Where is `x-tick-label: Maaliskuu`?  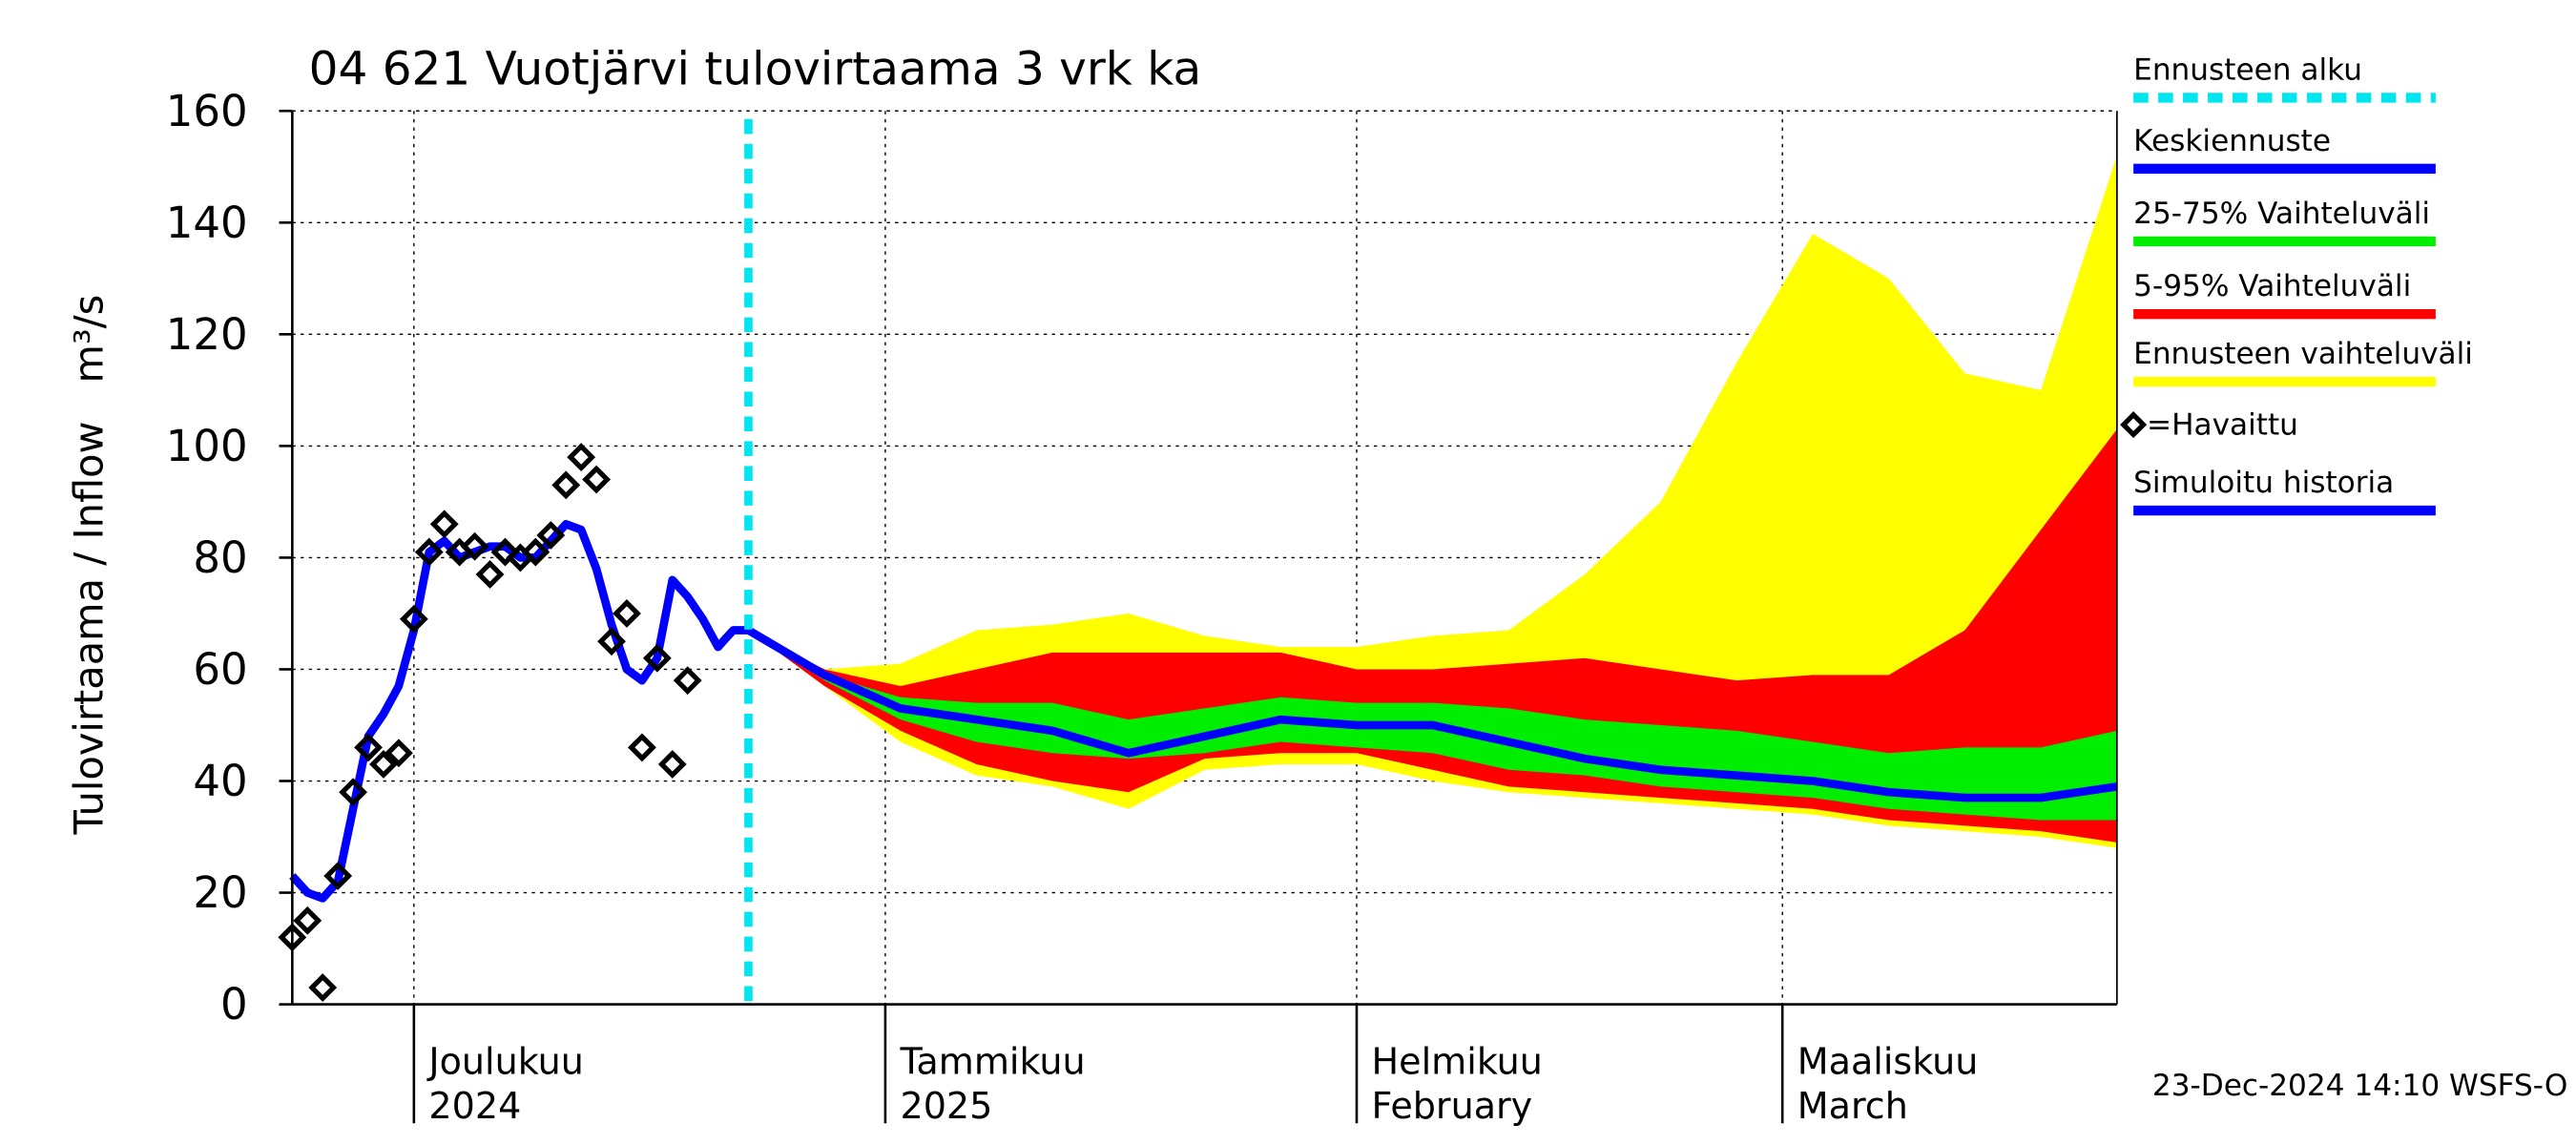
x-tick-label: Maaliskuu is located at coordinates (1888, 1061).